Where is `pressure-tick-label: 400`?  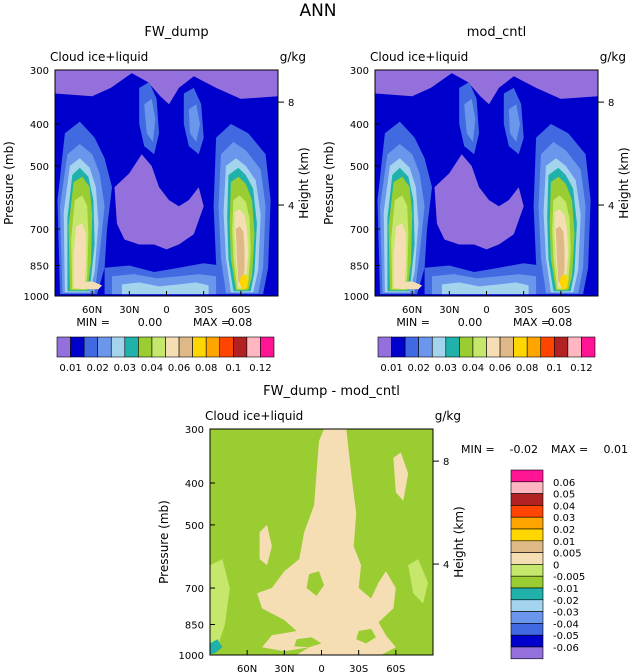 pressure-tick-label: 400 is located at coordinates (39, 125).